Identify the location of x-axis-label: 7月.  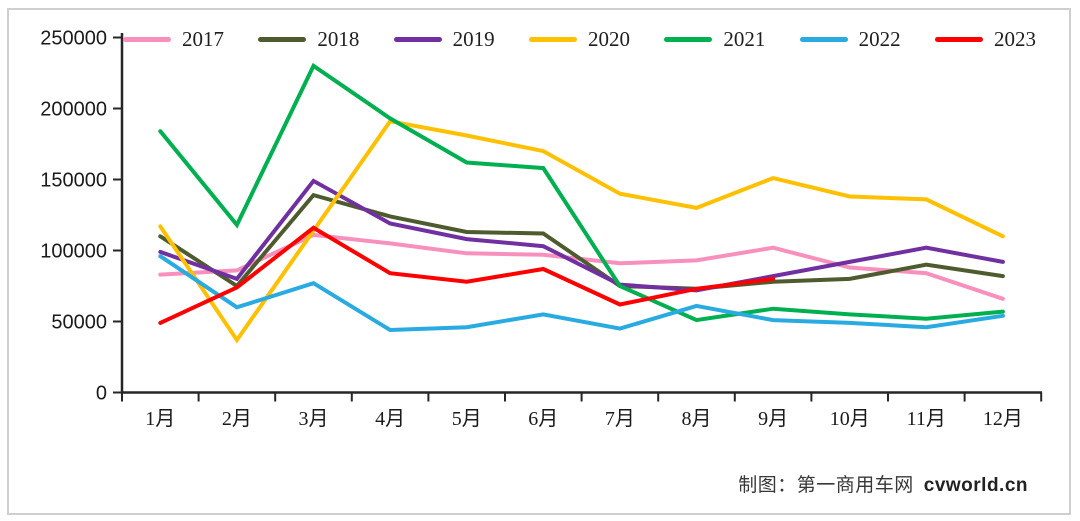
(620, 419).